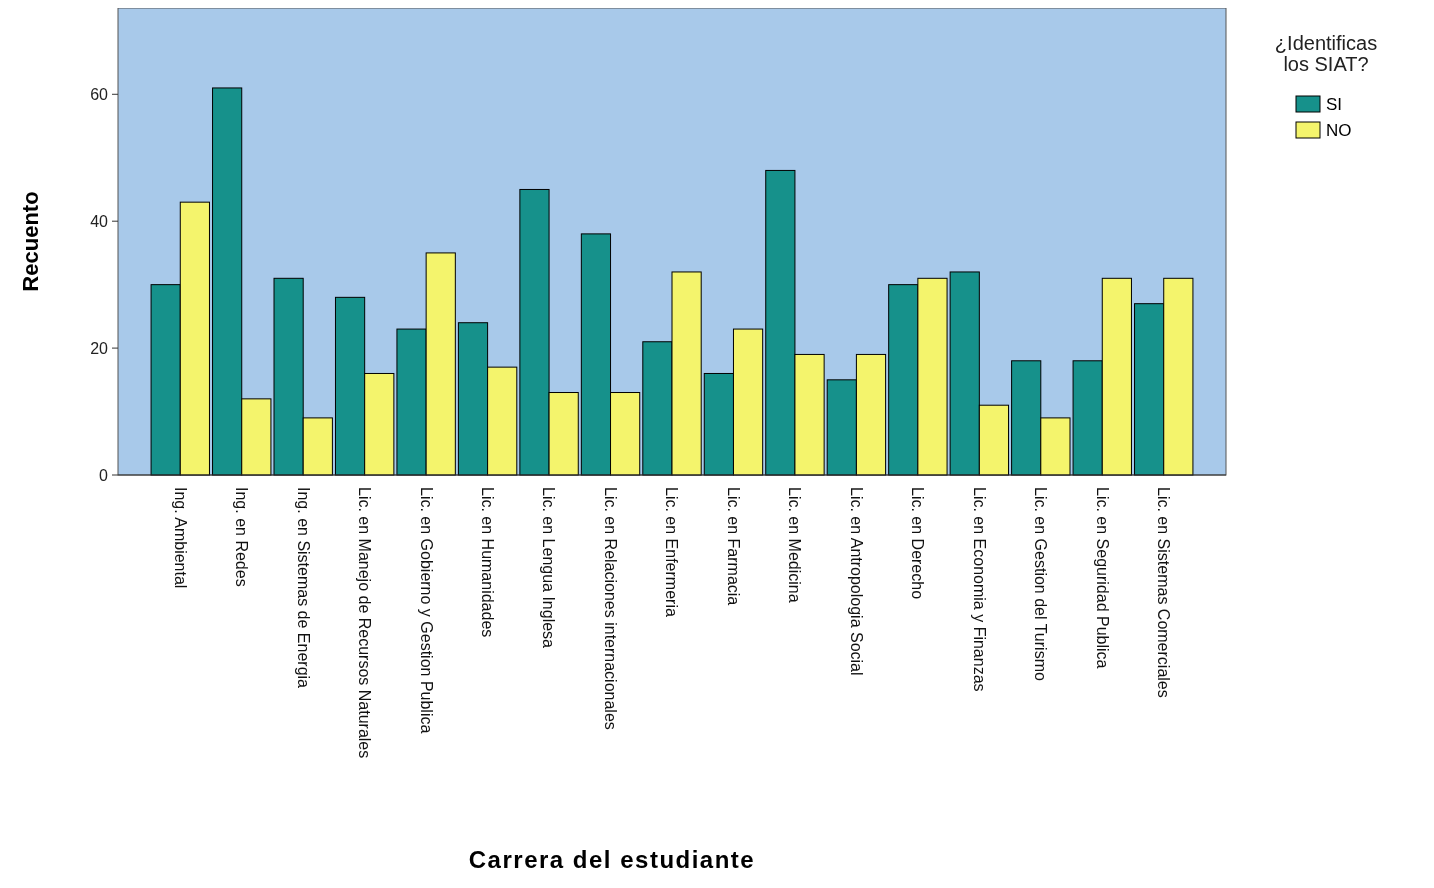 The image size is (1434, 888). Describe the element at coordinates (856, 581) in the screenshot. I see `x-tick-label: Lic. en Antropologia Social` at that location.